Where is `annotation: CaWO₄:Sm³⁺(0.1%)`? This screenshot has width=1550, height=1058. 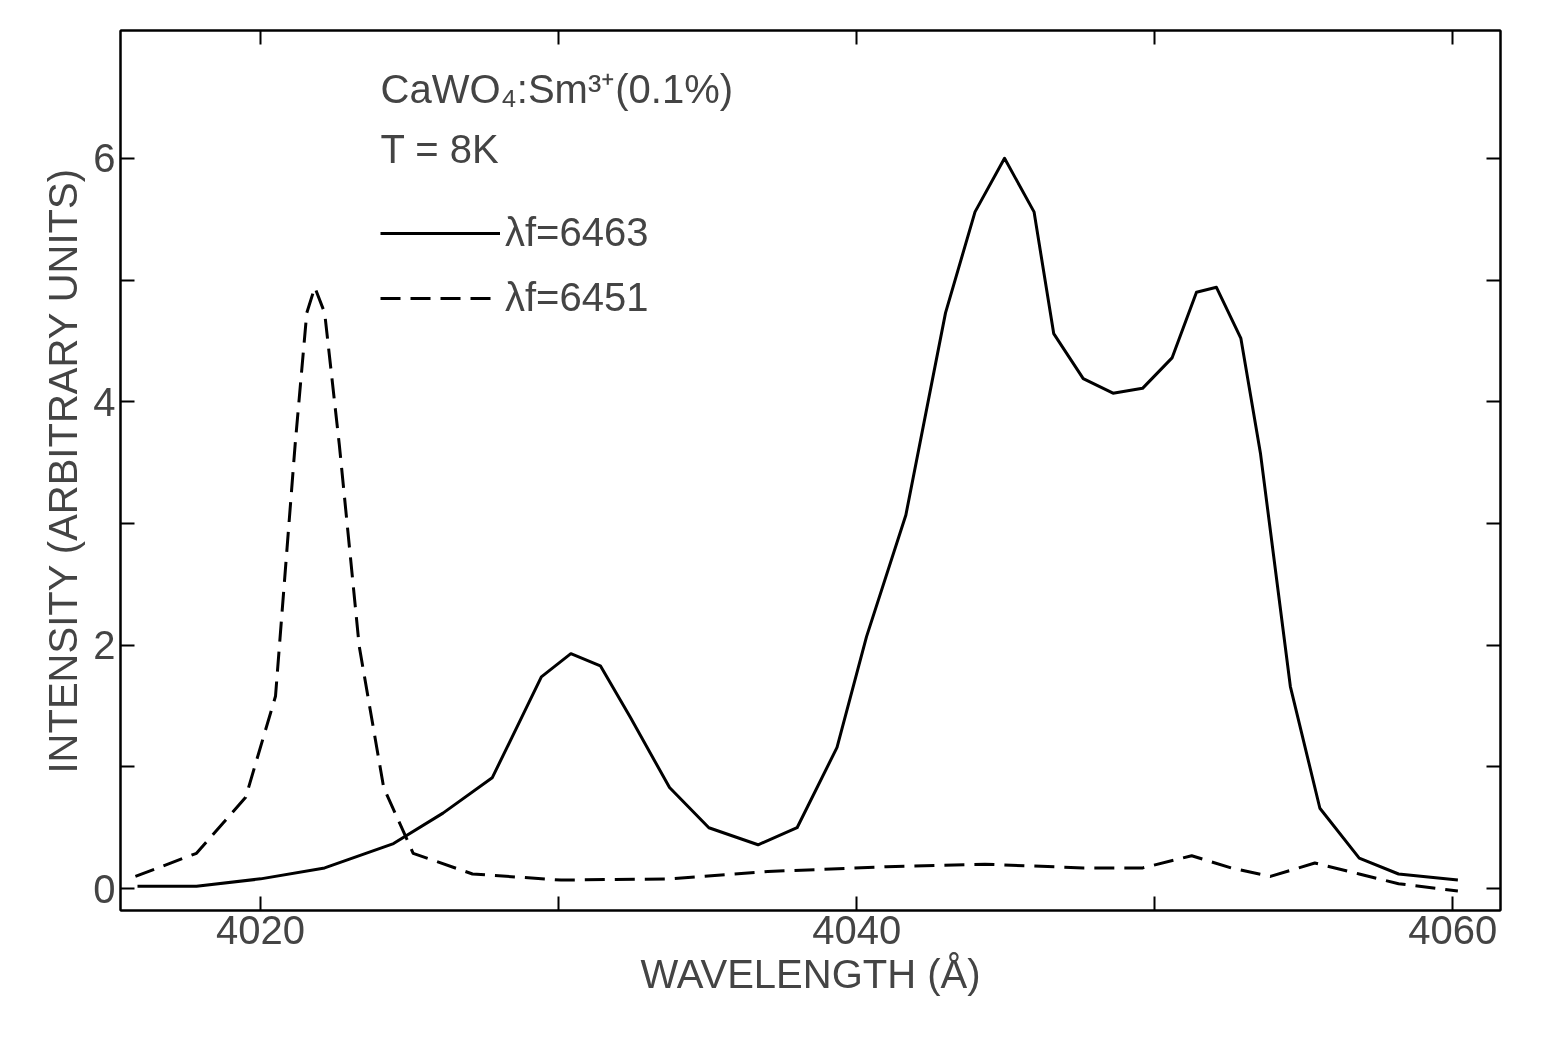 annotation: CaWO₄:Sm³⁺(0.1%) is located at coordinates (557, 88).